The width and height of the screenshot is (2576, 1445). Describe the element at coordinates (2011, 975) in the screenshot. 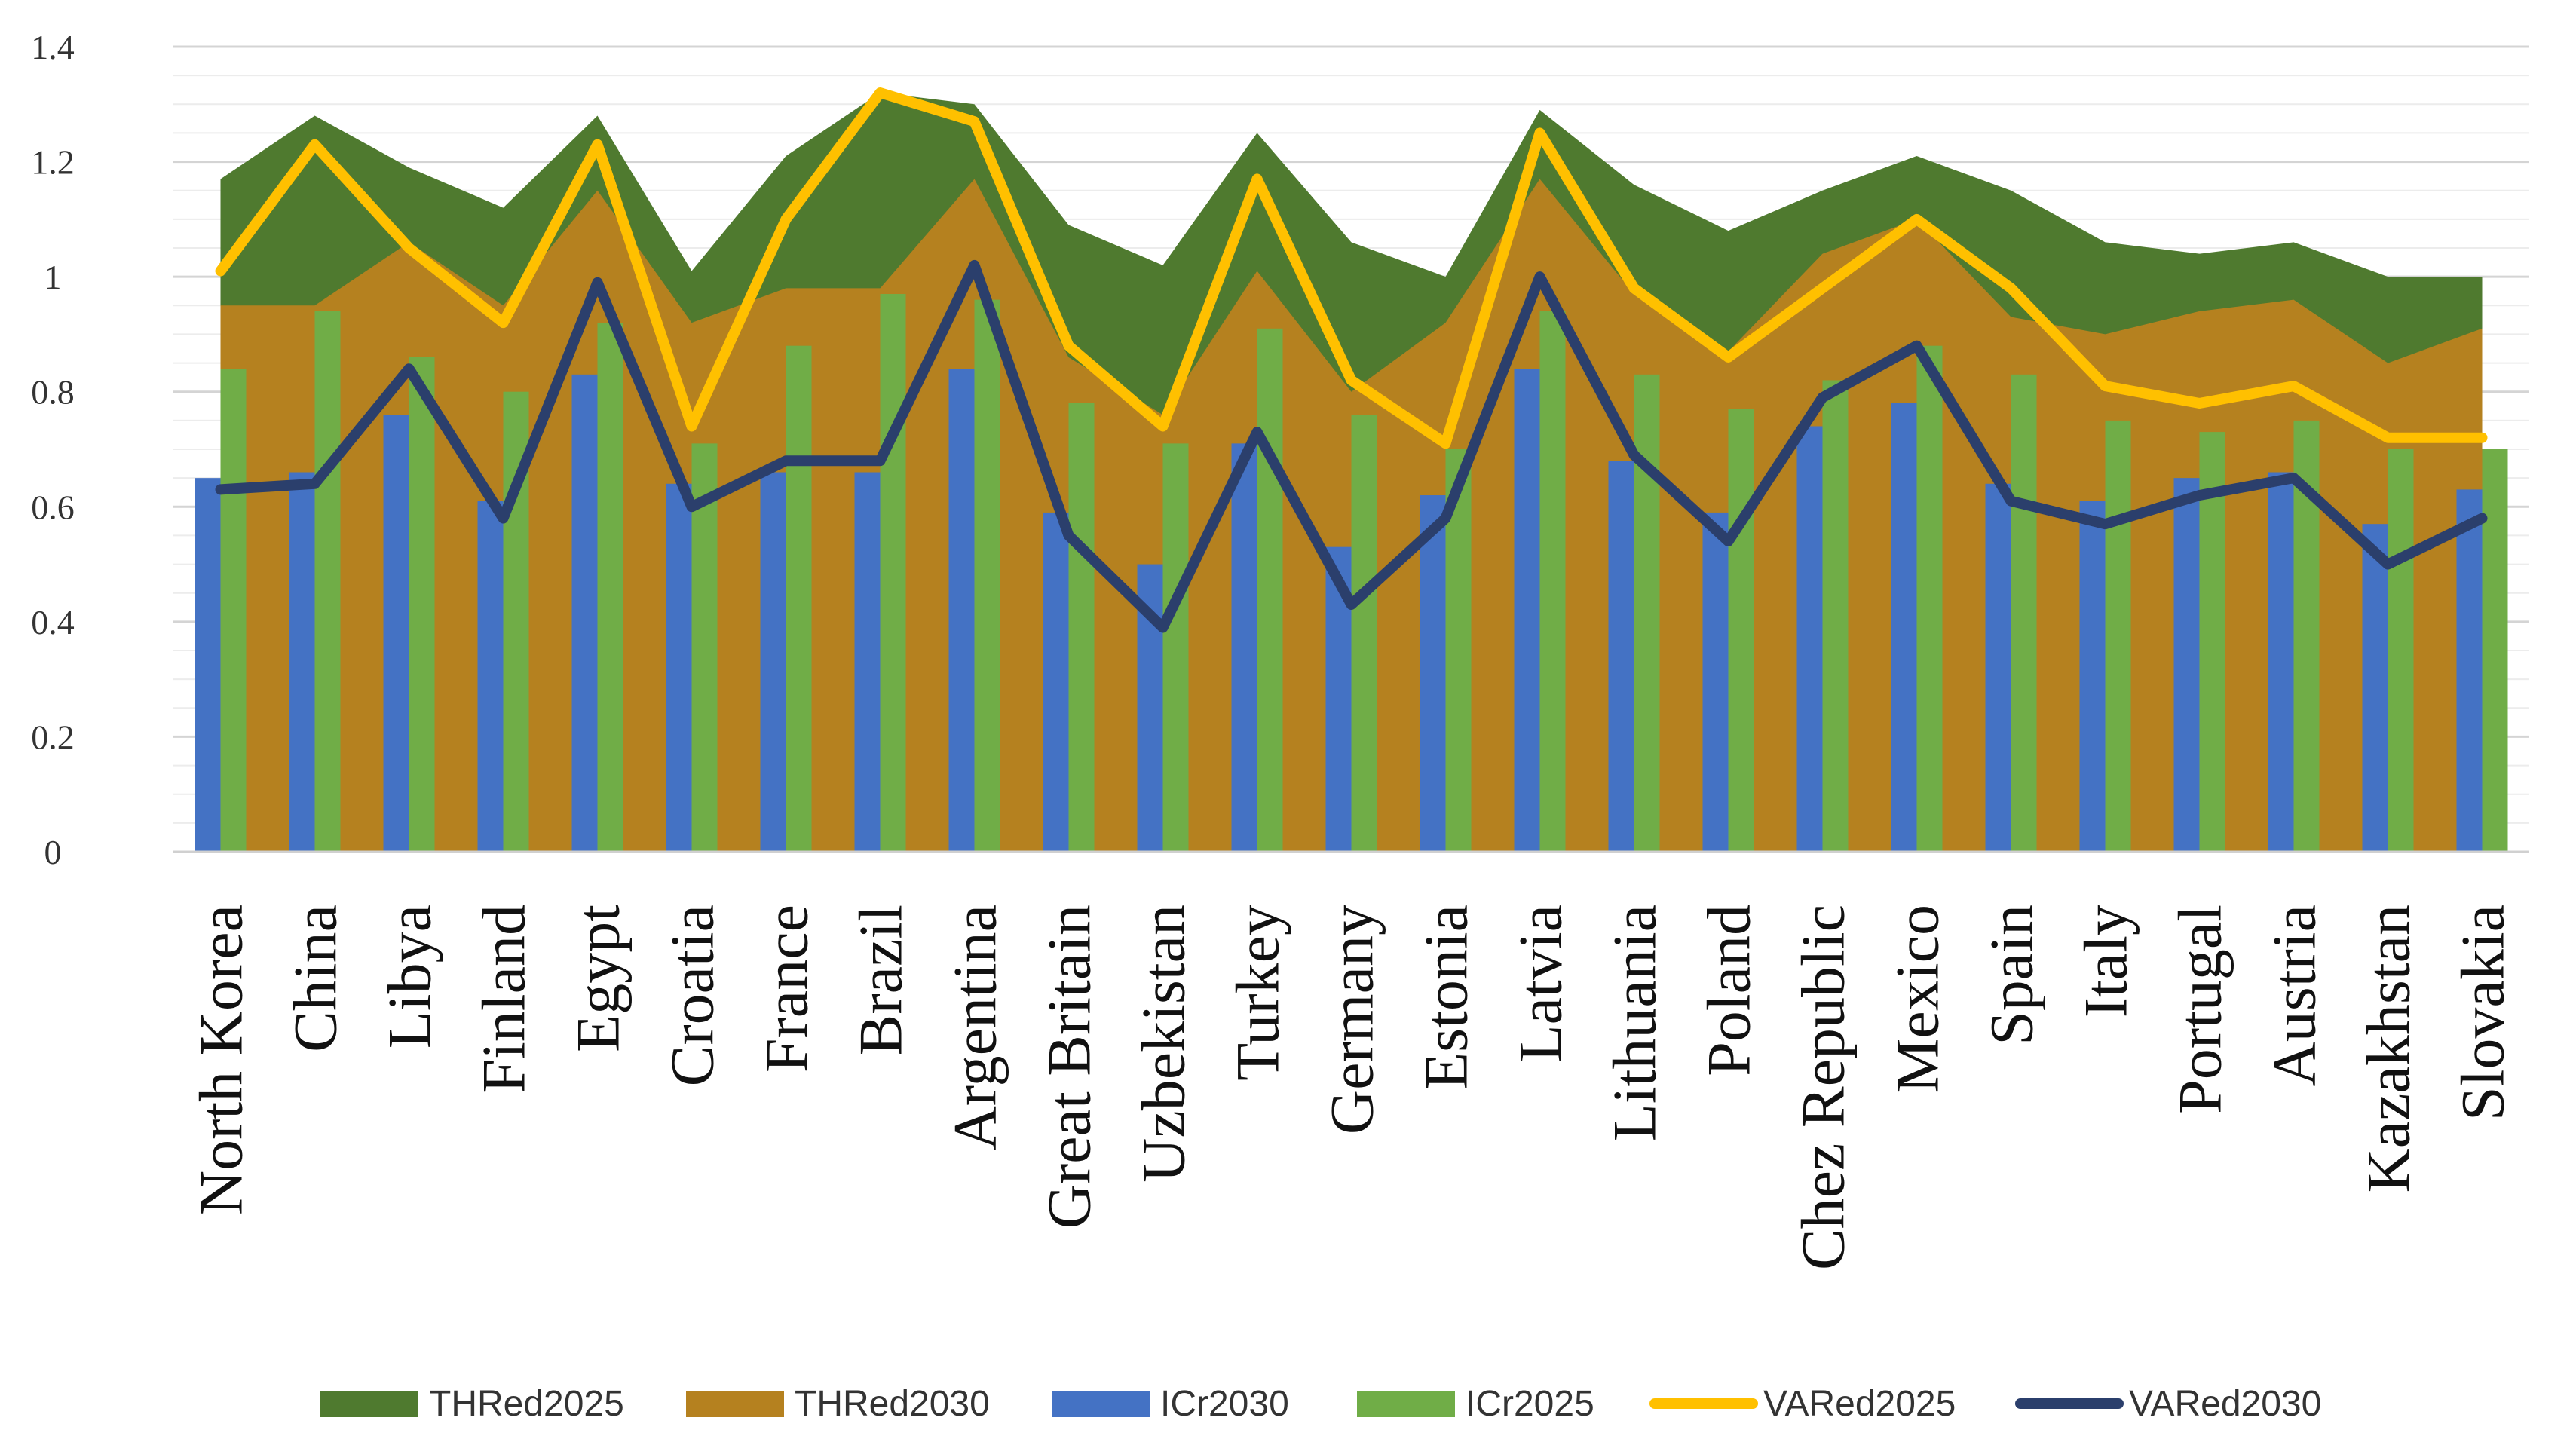

I see `x-category-label: Spain` at that location.